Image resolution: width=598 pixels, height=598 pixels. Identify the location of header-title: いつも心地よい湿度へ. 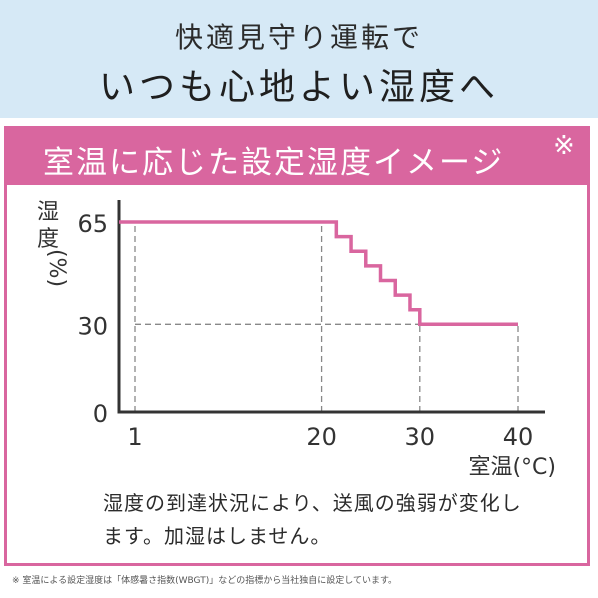
(298, 87).